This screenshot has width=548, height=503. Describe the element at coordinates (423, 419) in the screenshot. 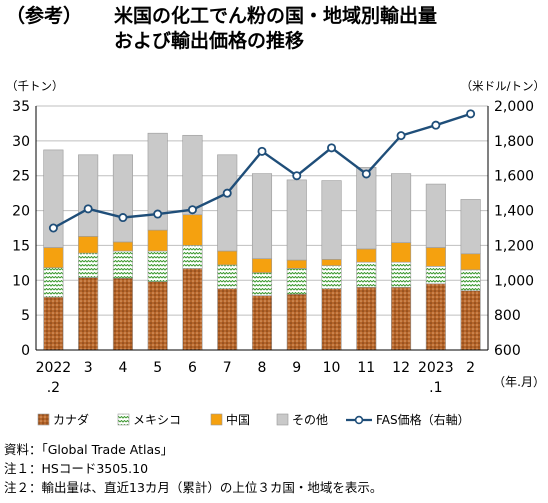

I see `legend-label: FAS価格（右軸）` at that location.